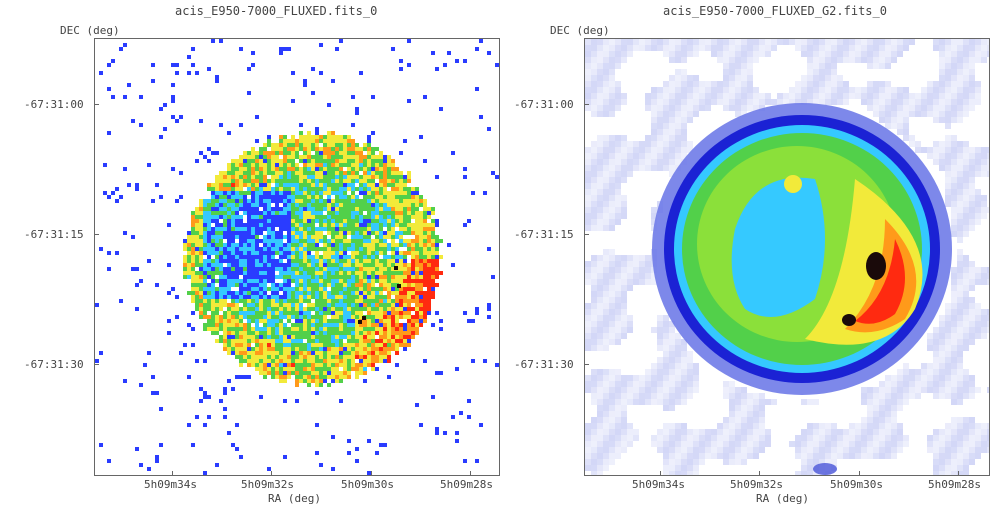  I want to click on right-panel-title: acis_E950-7000_FLUXED_G2.fits_0, so click(775, 11).